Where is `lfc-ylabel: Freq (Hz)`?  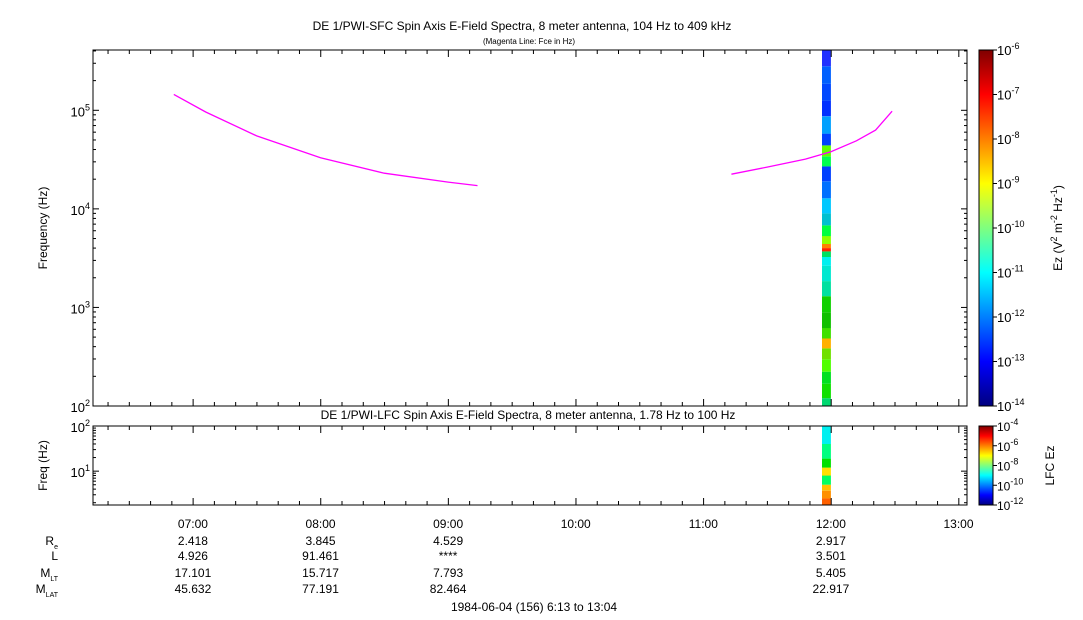 lfc-ylabel: Freq (Hz) is located at coordinates (43, 465).